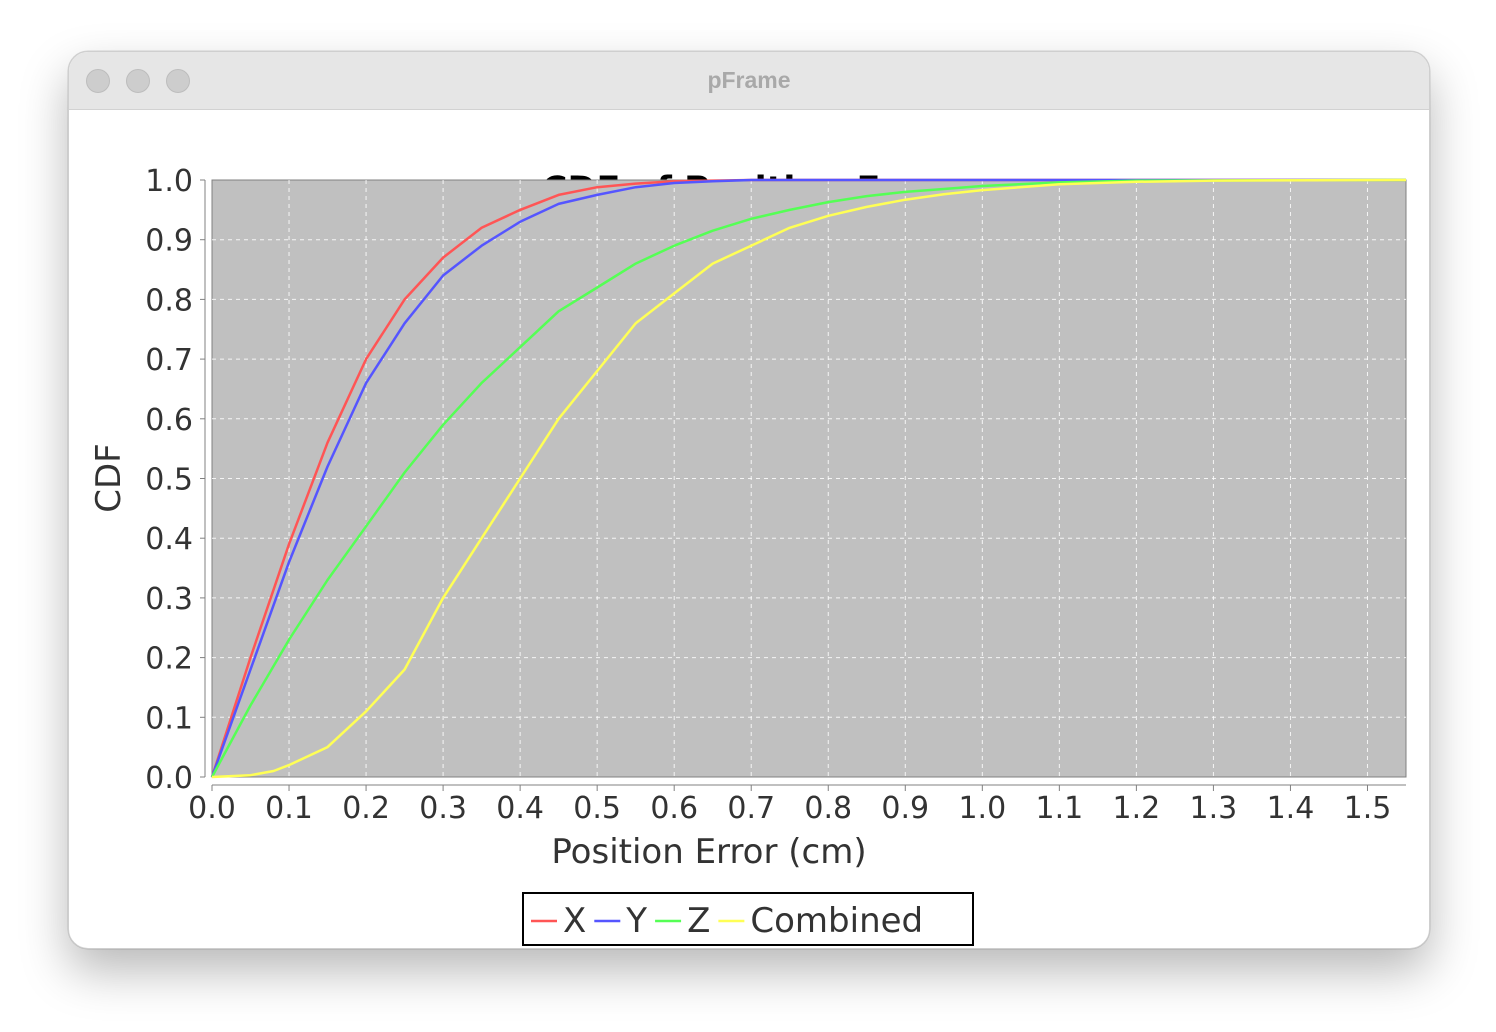 This screenshot has height=1032, width=1496. Describe the element at coordinates (212, 808) in the screenshot. I see `x-tick-label-0: 0.0` at that location.